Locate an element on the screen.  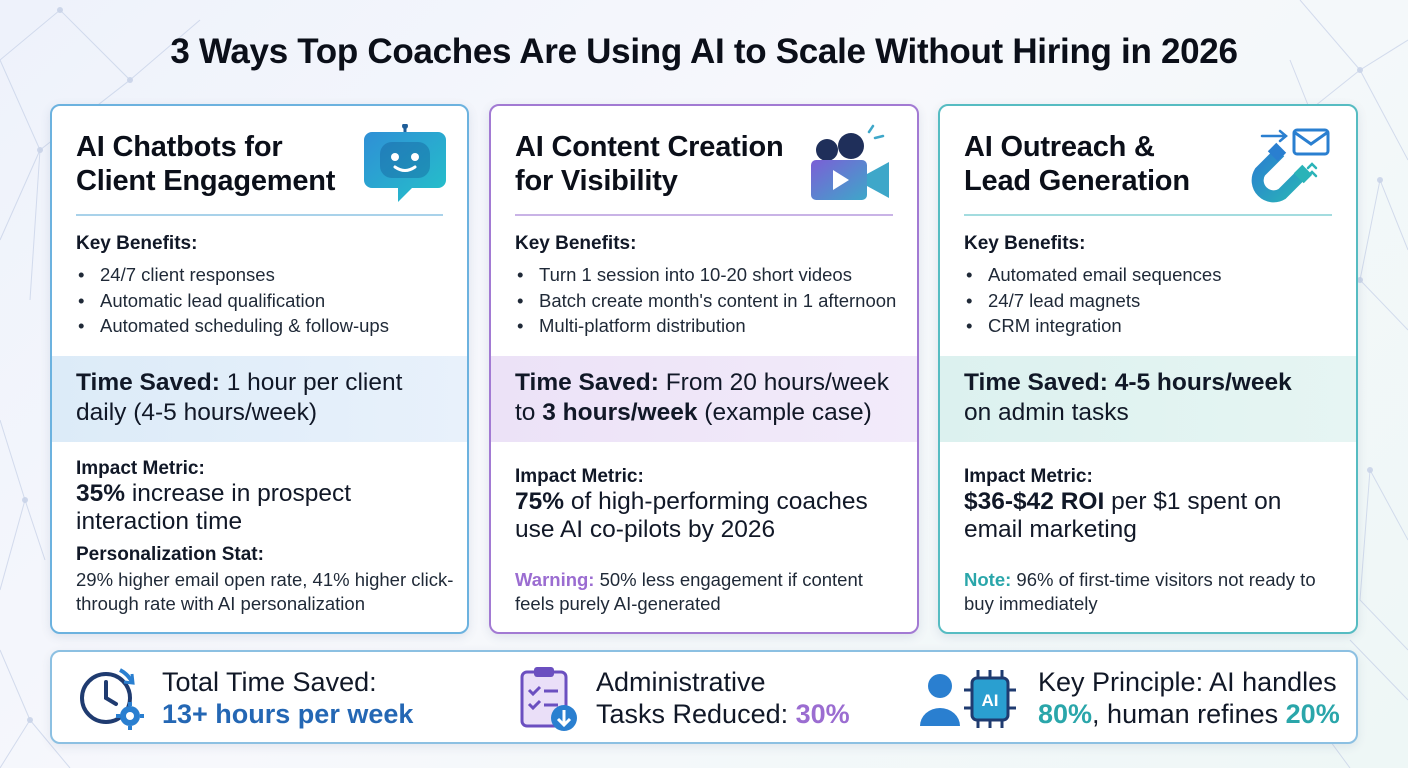
time-saved-text: 1 hour per client daily (4-5 hours/week) is located at coordinates (239, 397).